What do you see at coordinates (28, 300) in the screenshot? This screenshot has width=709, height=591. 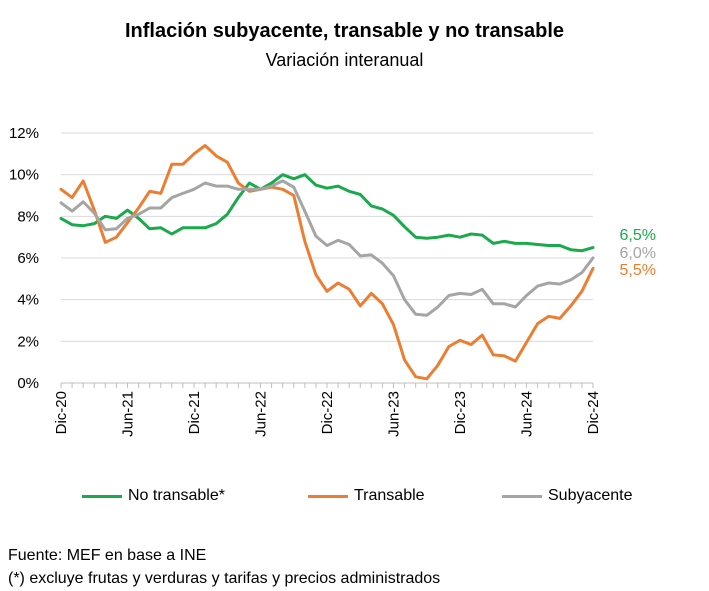 I see `y-tick-label: 4%` at bounding box center [28, 300].